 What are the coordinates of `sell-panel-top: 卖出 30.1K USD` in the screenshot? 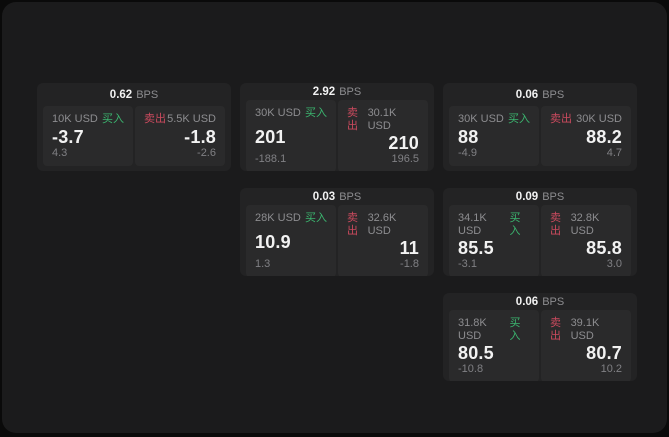 It's located at (383, 120).